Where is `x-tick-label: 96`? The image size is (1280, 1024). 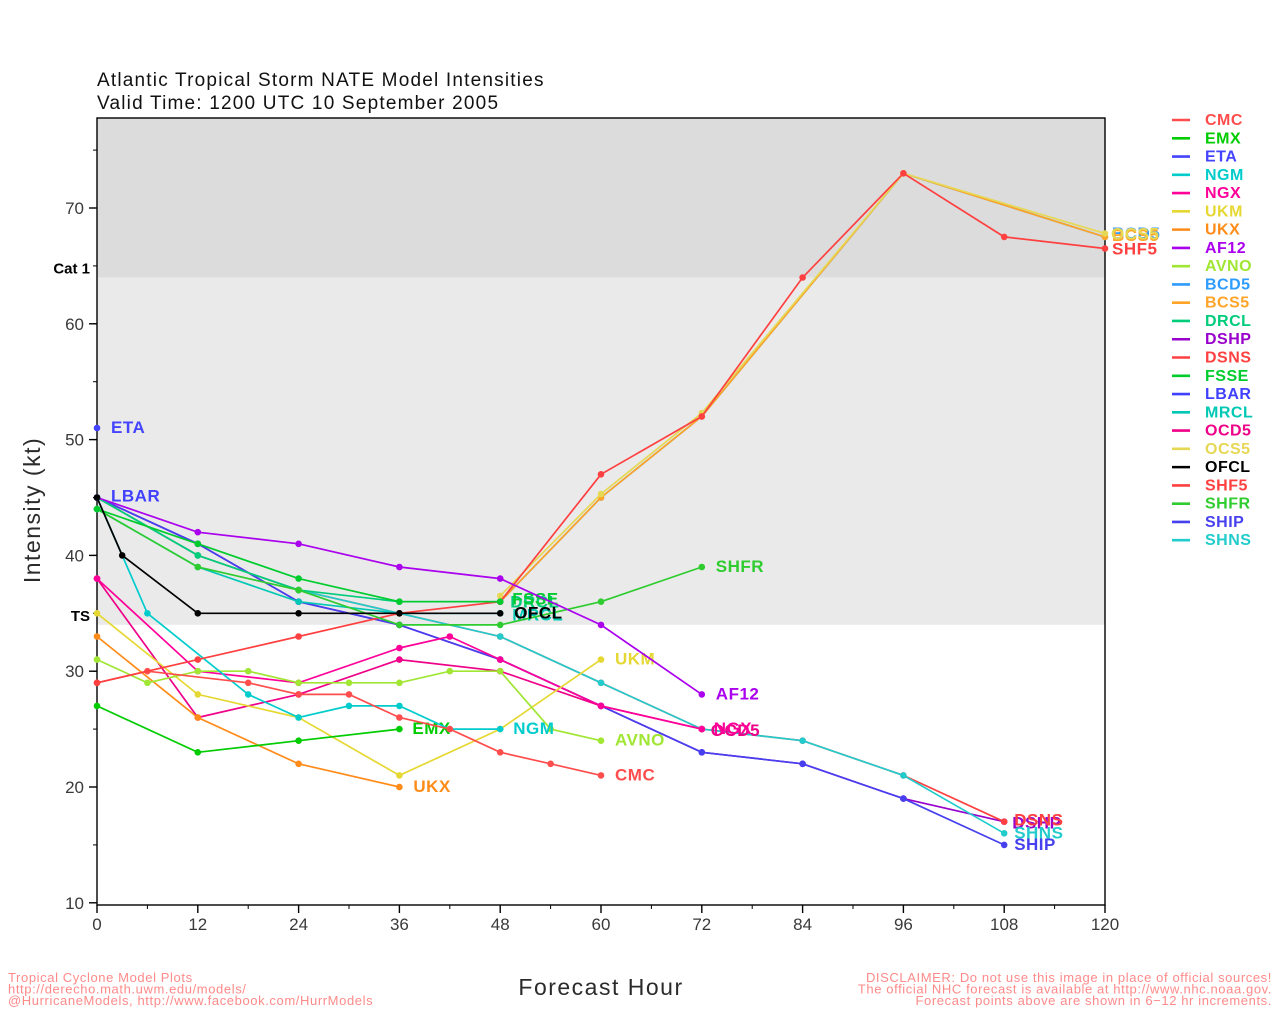
x-tick-label: 96 is located at coordinates (903, 924).